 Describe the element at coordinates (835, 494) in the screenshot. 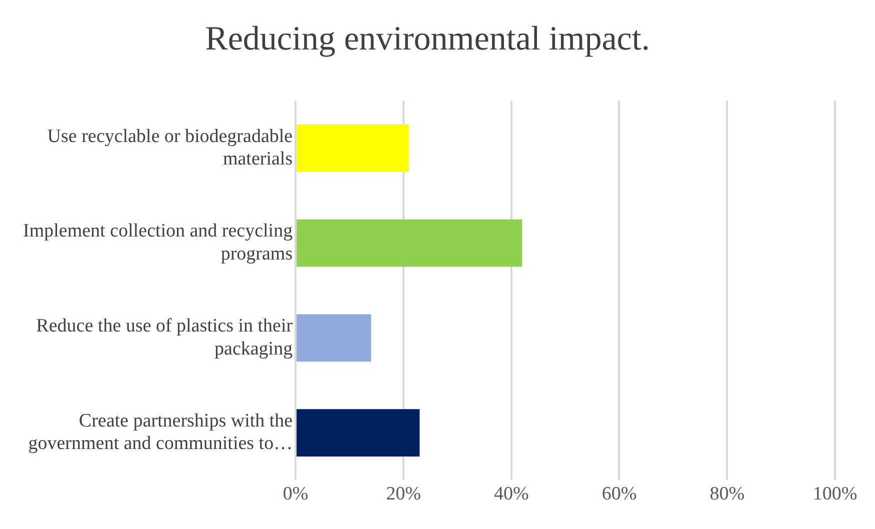

I see `x-tick-label: 100%` at that location.